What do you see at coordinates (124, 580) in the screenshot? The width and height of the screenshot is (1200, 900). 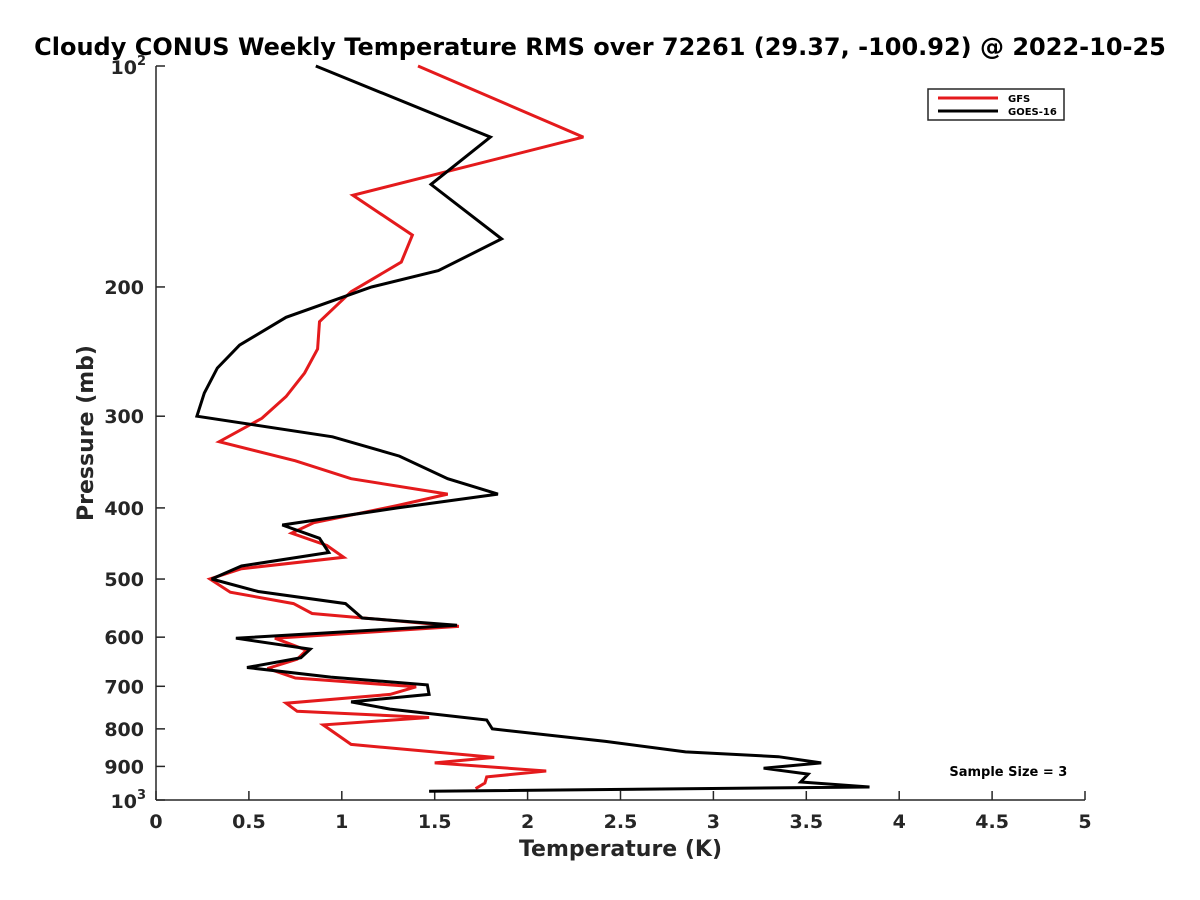 I see `y-tick-label: 500` at bounding box center [124, 580].